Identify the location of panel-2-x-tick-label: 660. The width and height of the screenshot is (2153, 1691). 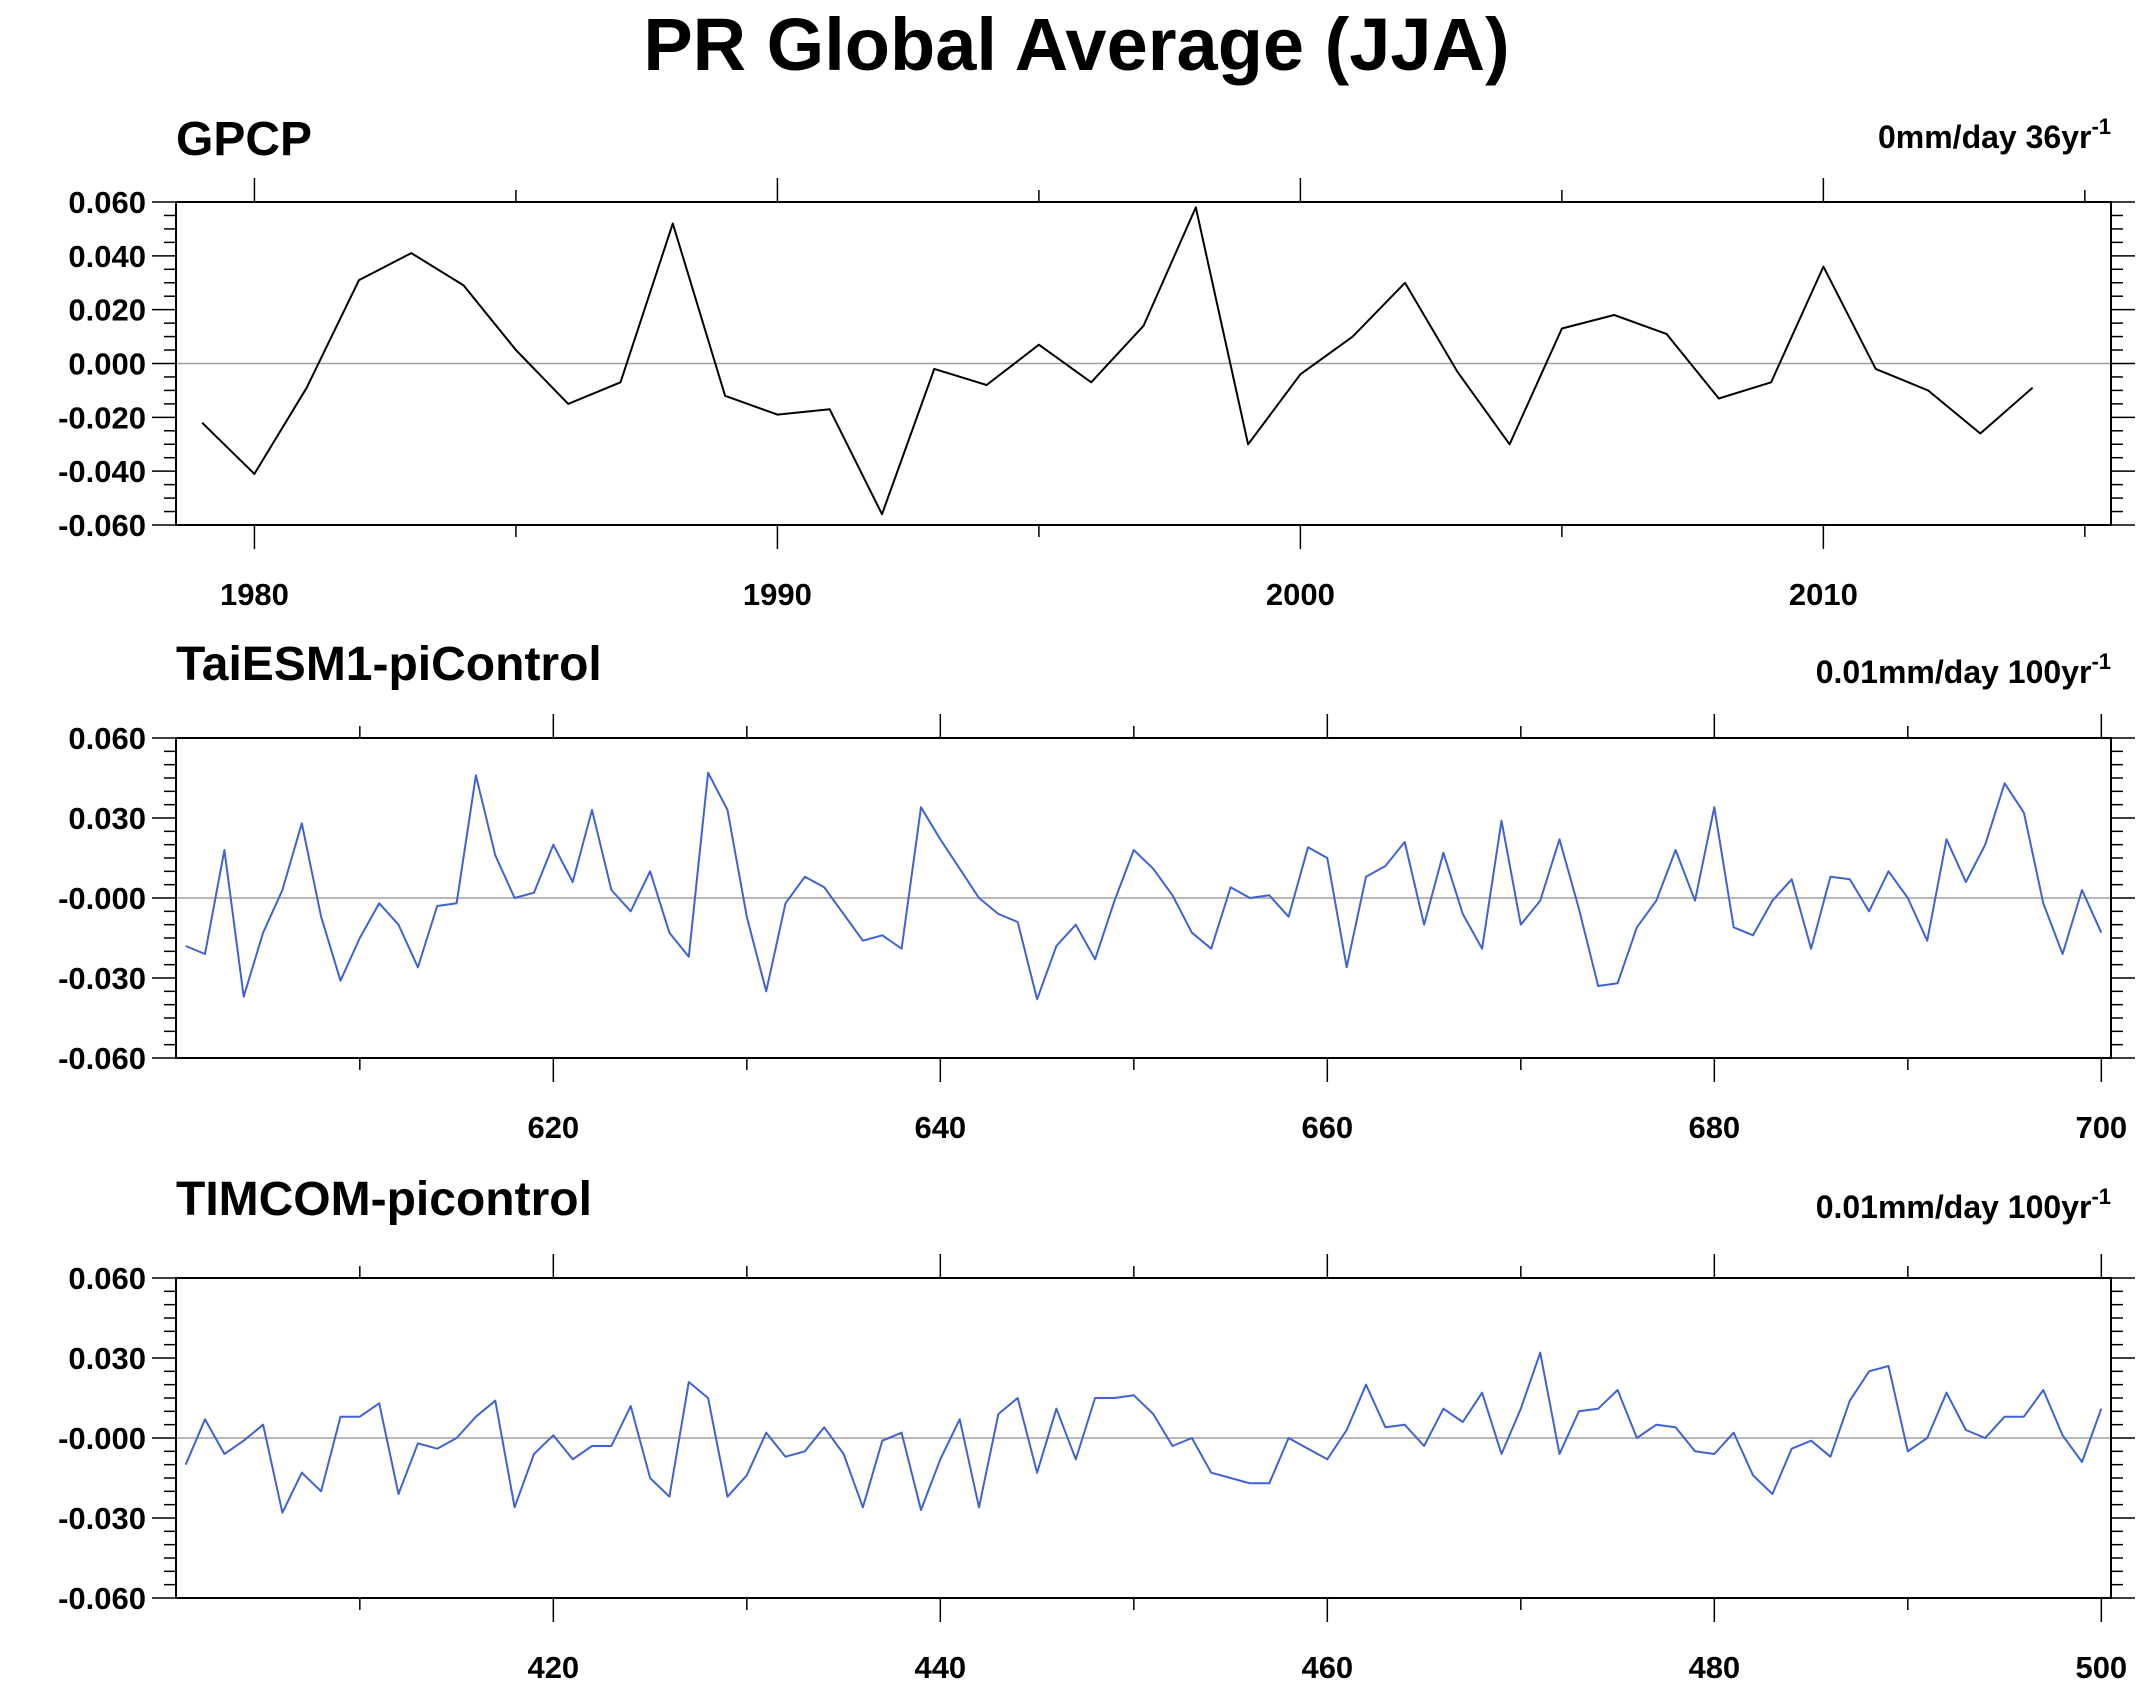
(1327, 1127).